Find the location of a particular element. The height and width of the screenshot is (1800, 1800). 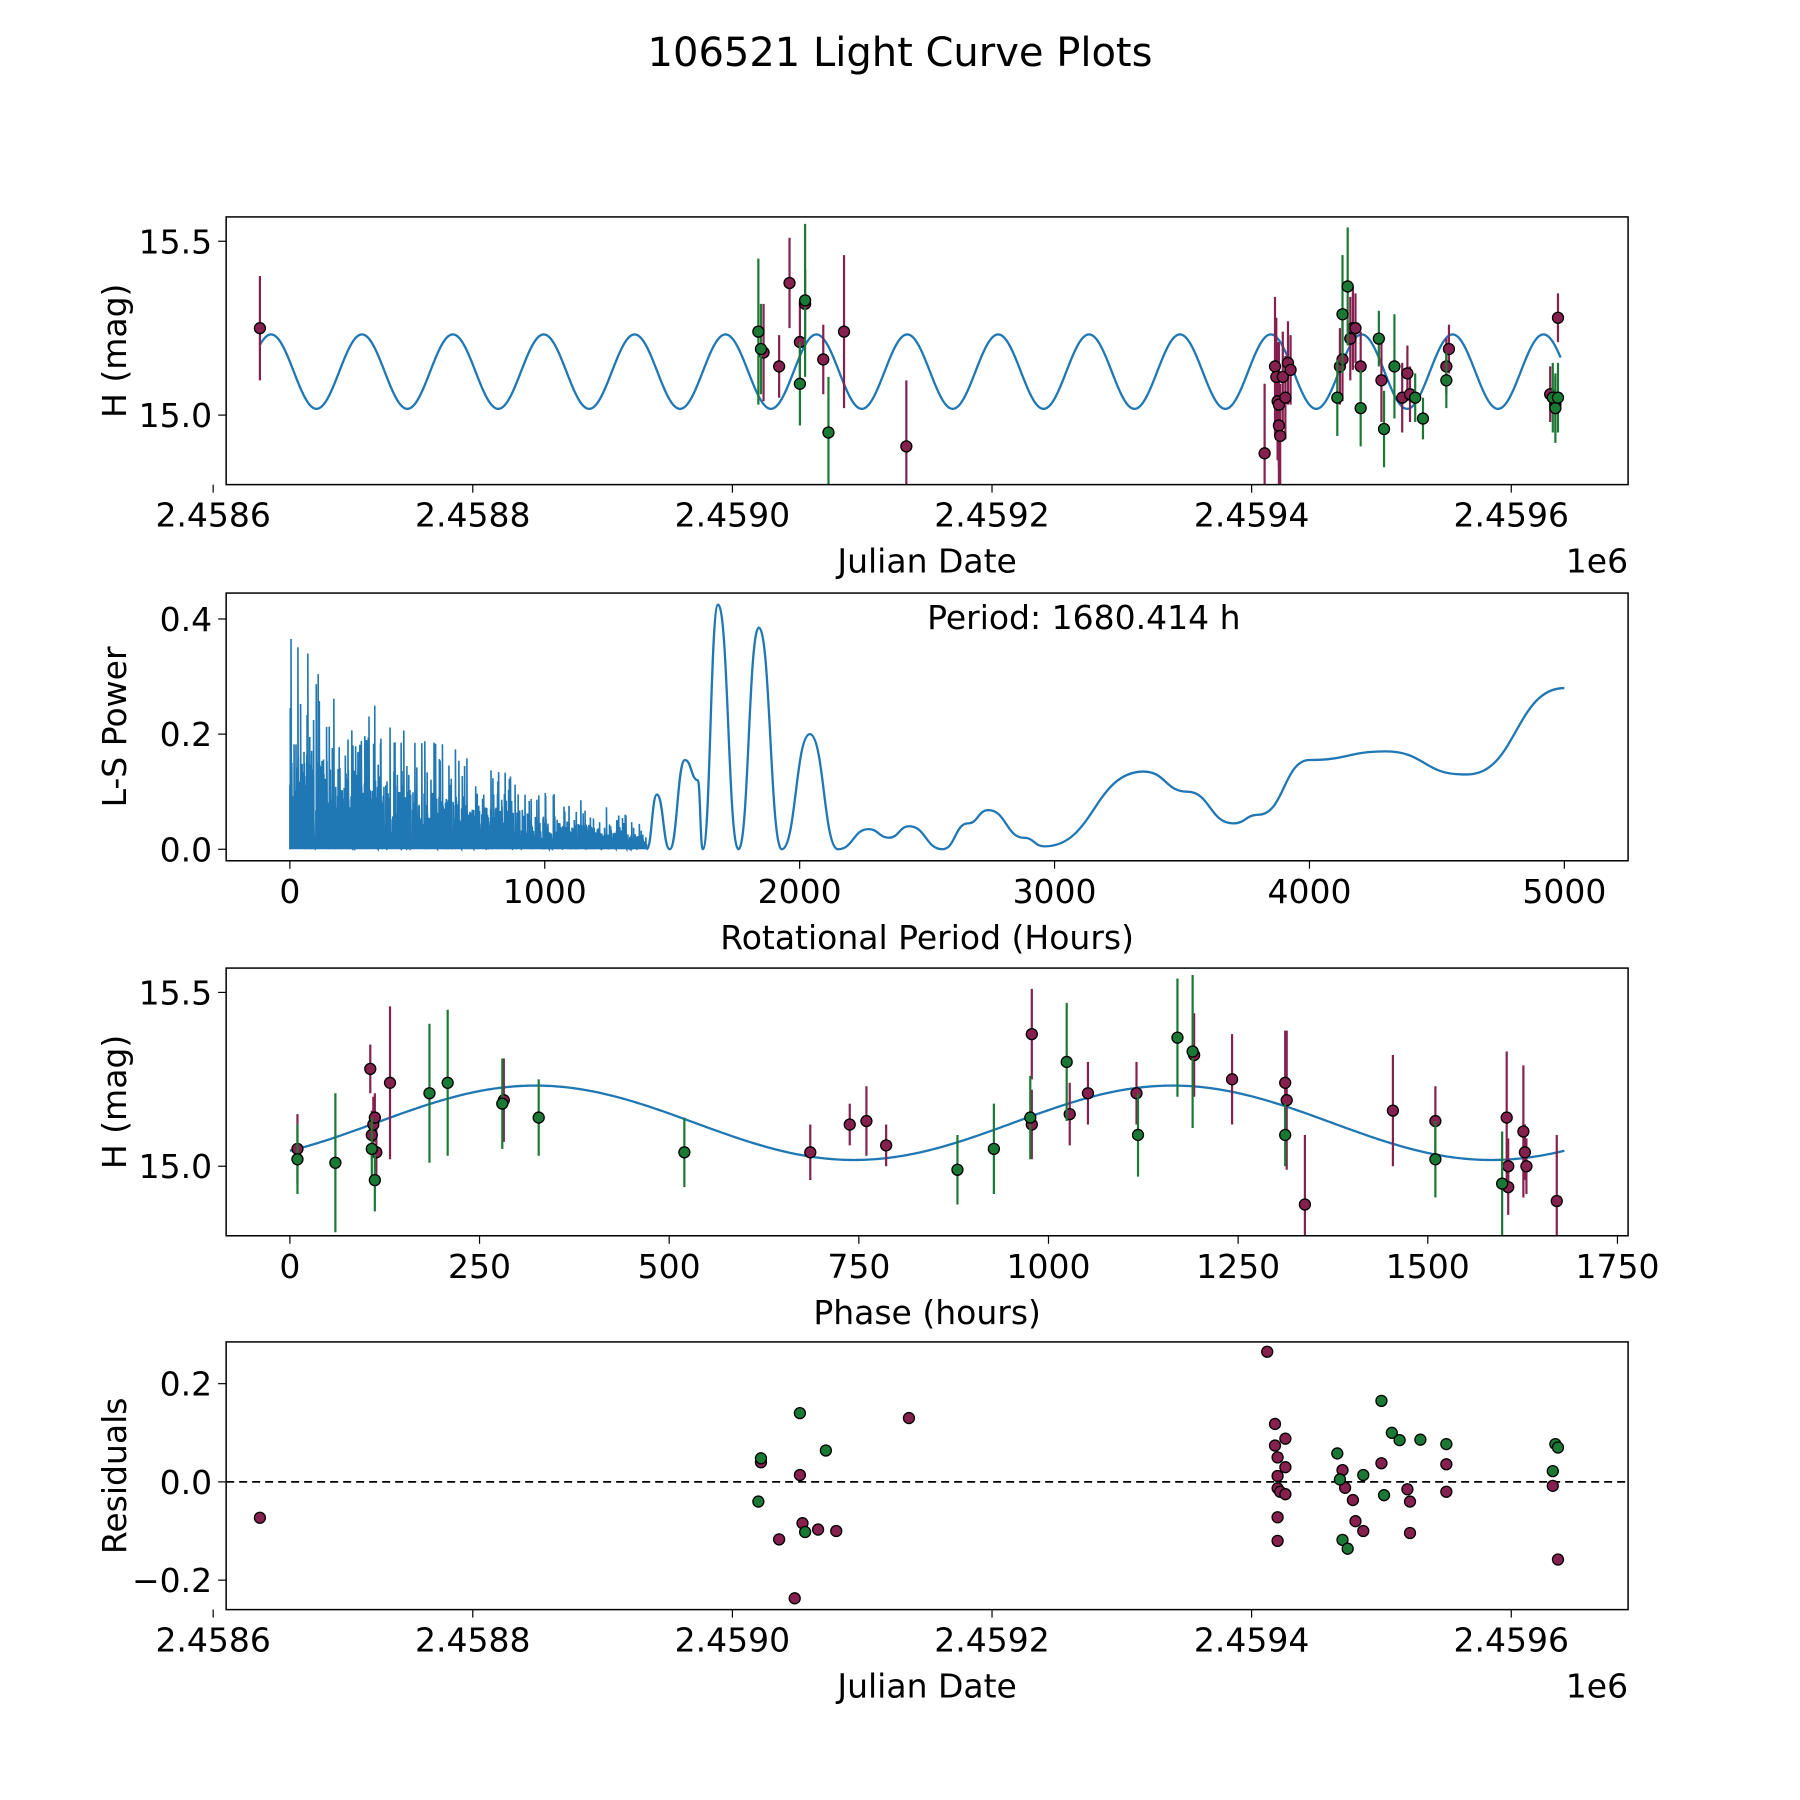

y-tick-label: 0.4 is located at coordinates (186, 619).